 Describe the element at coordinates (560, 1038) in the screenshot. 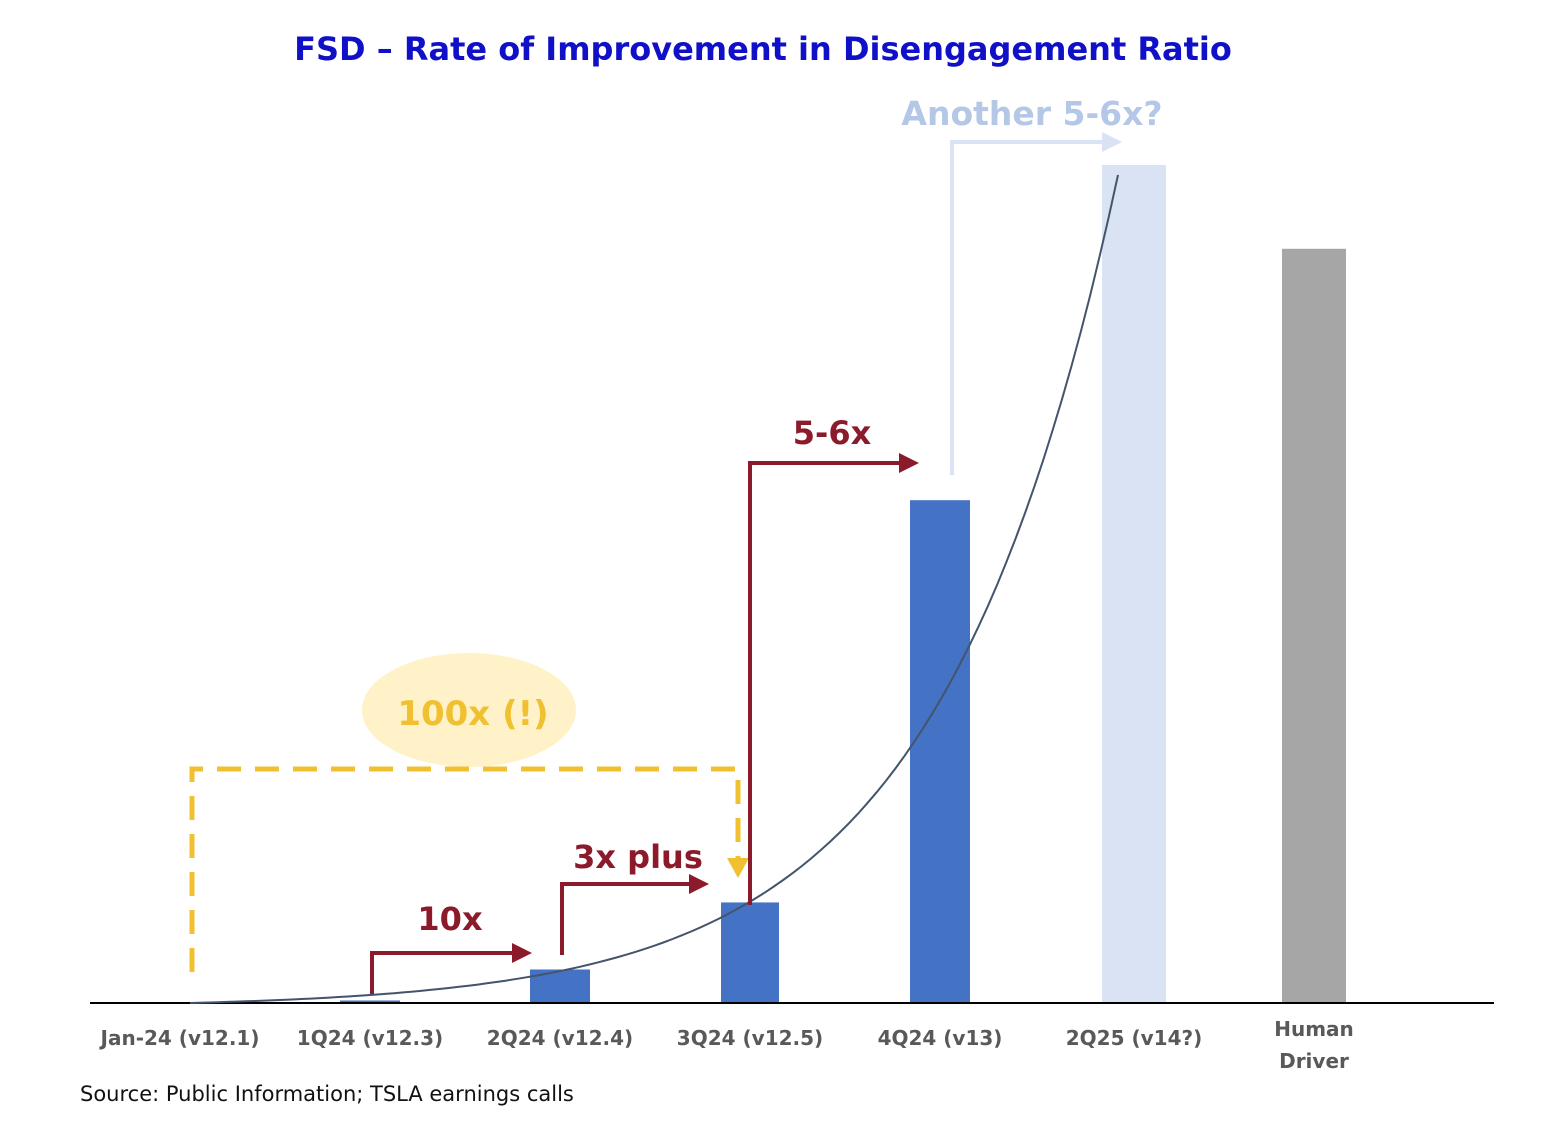

I see `x-tick-label: 2Q24 (v12.4)` at that location.